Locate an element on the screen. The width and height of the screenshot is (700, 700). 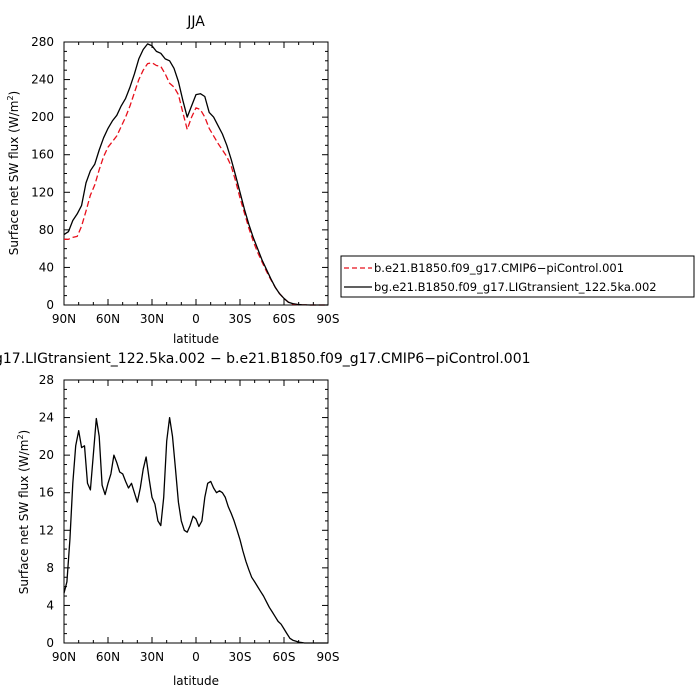
top-x-tick-label: 60N is located at coordinates (108, 319).